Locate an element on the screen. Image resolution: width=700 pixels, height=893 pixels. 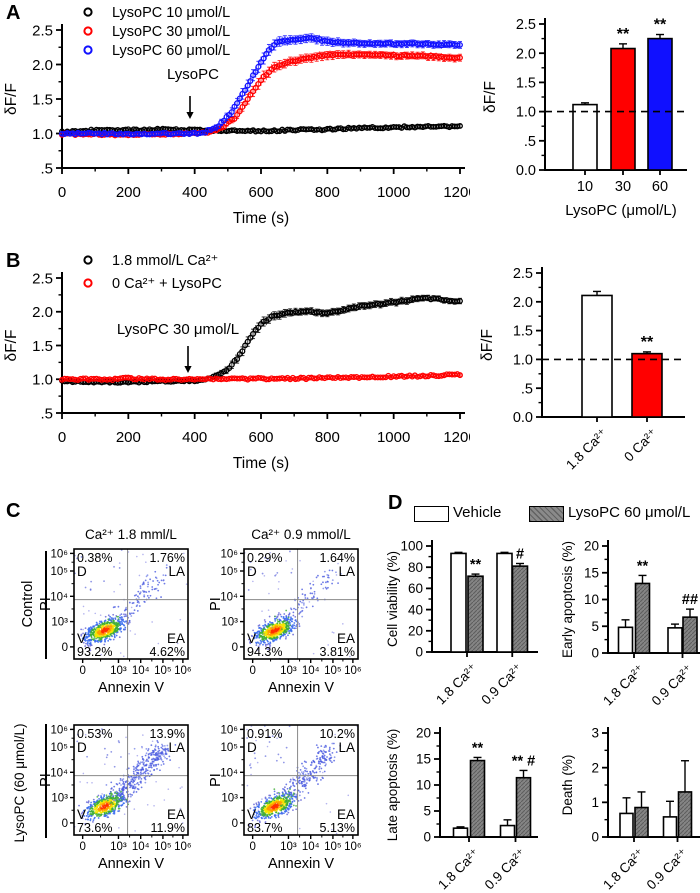
pct-dead: 0.91% is located at coordinates (264, 734).